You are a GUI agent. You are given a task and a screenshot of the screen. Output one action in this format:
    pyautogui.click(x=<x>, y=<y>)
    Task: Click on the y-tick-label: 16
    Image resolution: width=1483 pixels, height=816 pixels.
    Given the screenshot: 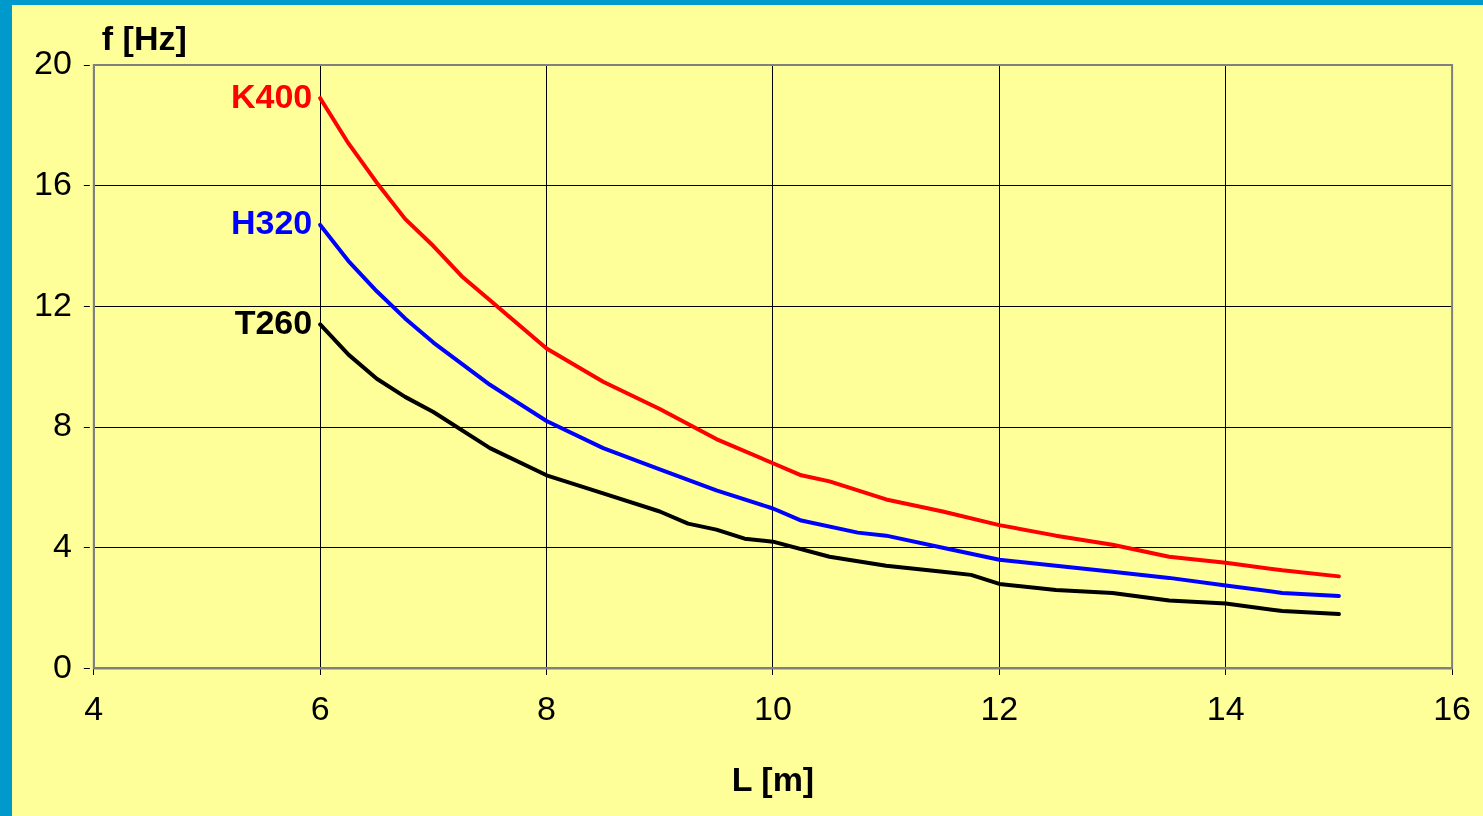 What is the action you would take?
    pyautogui.click(x=52, y=183)
    